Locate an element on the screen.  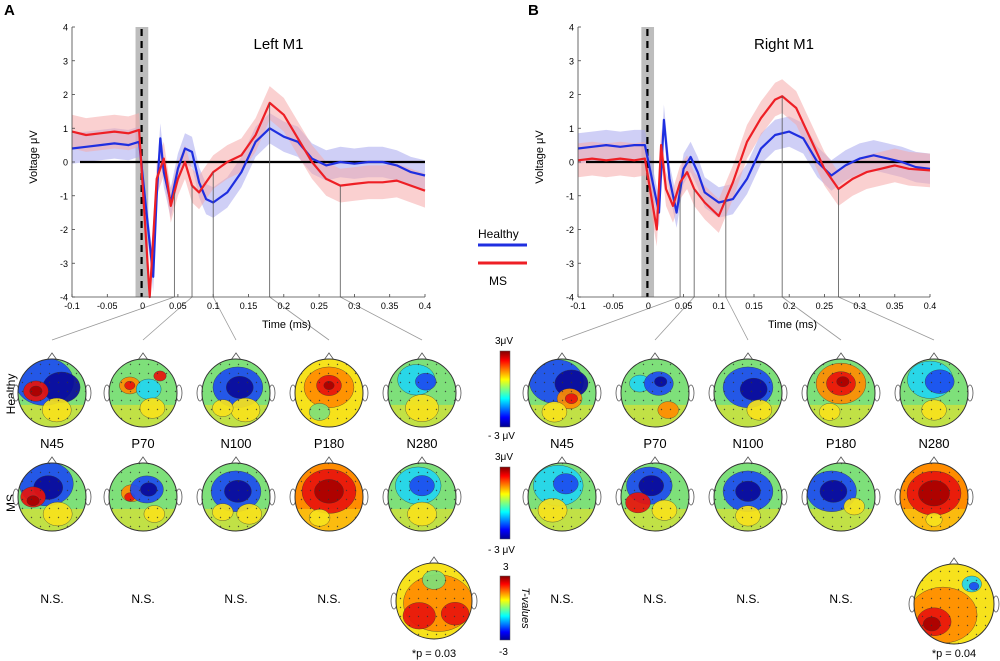
right-topo-ms-p180-outline is located at coordinates (841, 497).